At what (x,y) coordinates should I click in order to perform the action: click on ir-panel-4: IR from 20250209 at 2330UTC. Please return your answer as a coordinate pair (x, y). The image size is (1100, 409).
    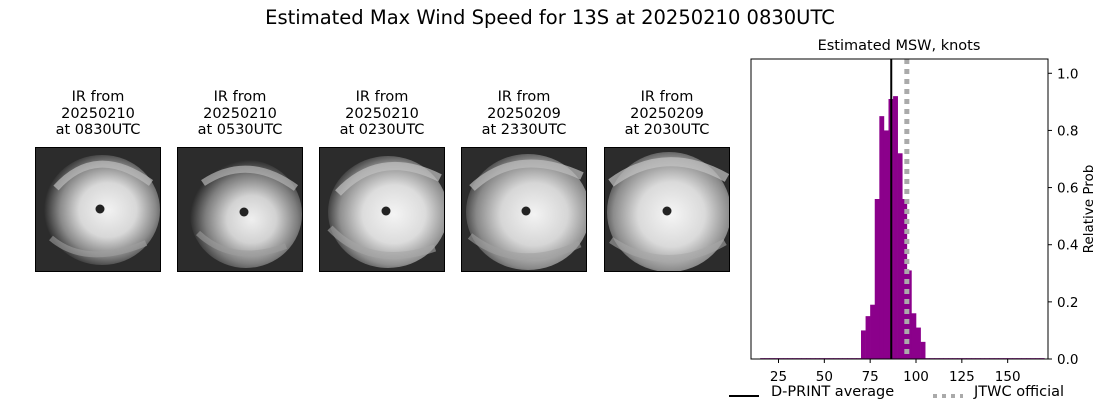
    Looking at the image, I should click on (524, 180).